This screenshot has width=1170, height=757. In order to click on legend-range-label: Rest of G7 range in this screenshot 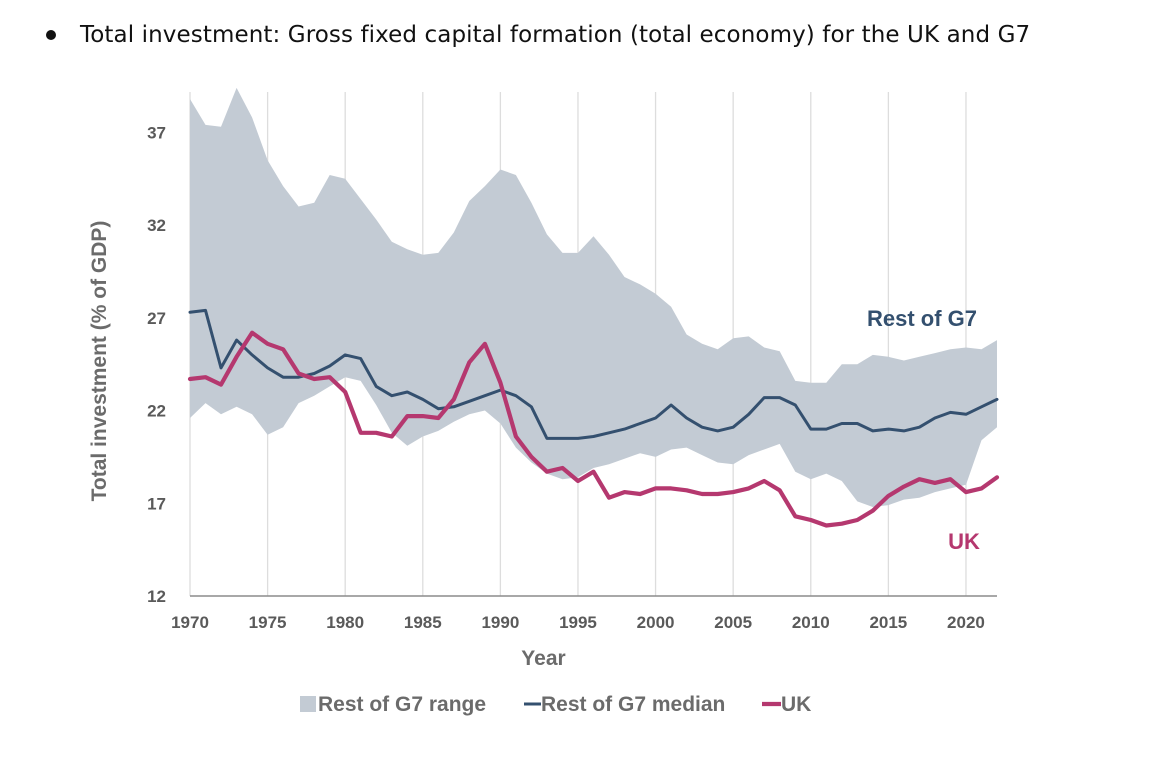, I will do `click(402, 704)`.